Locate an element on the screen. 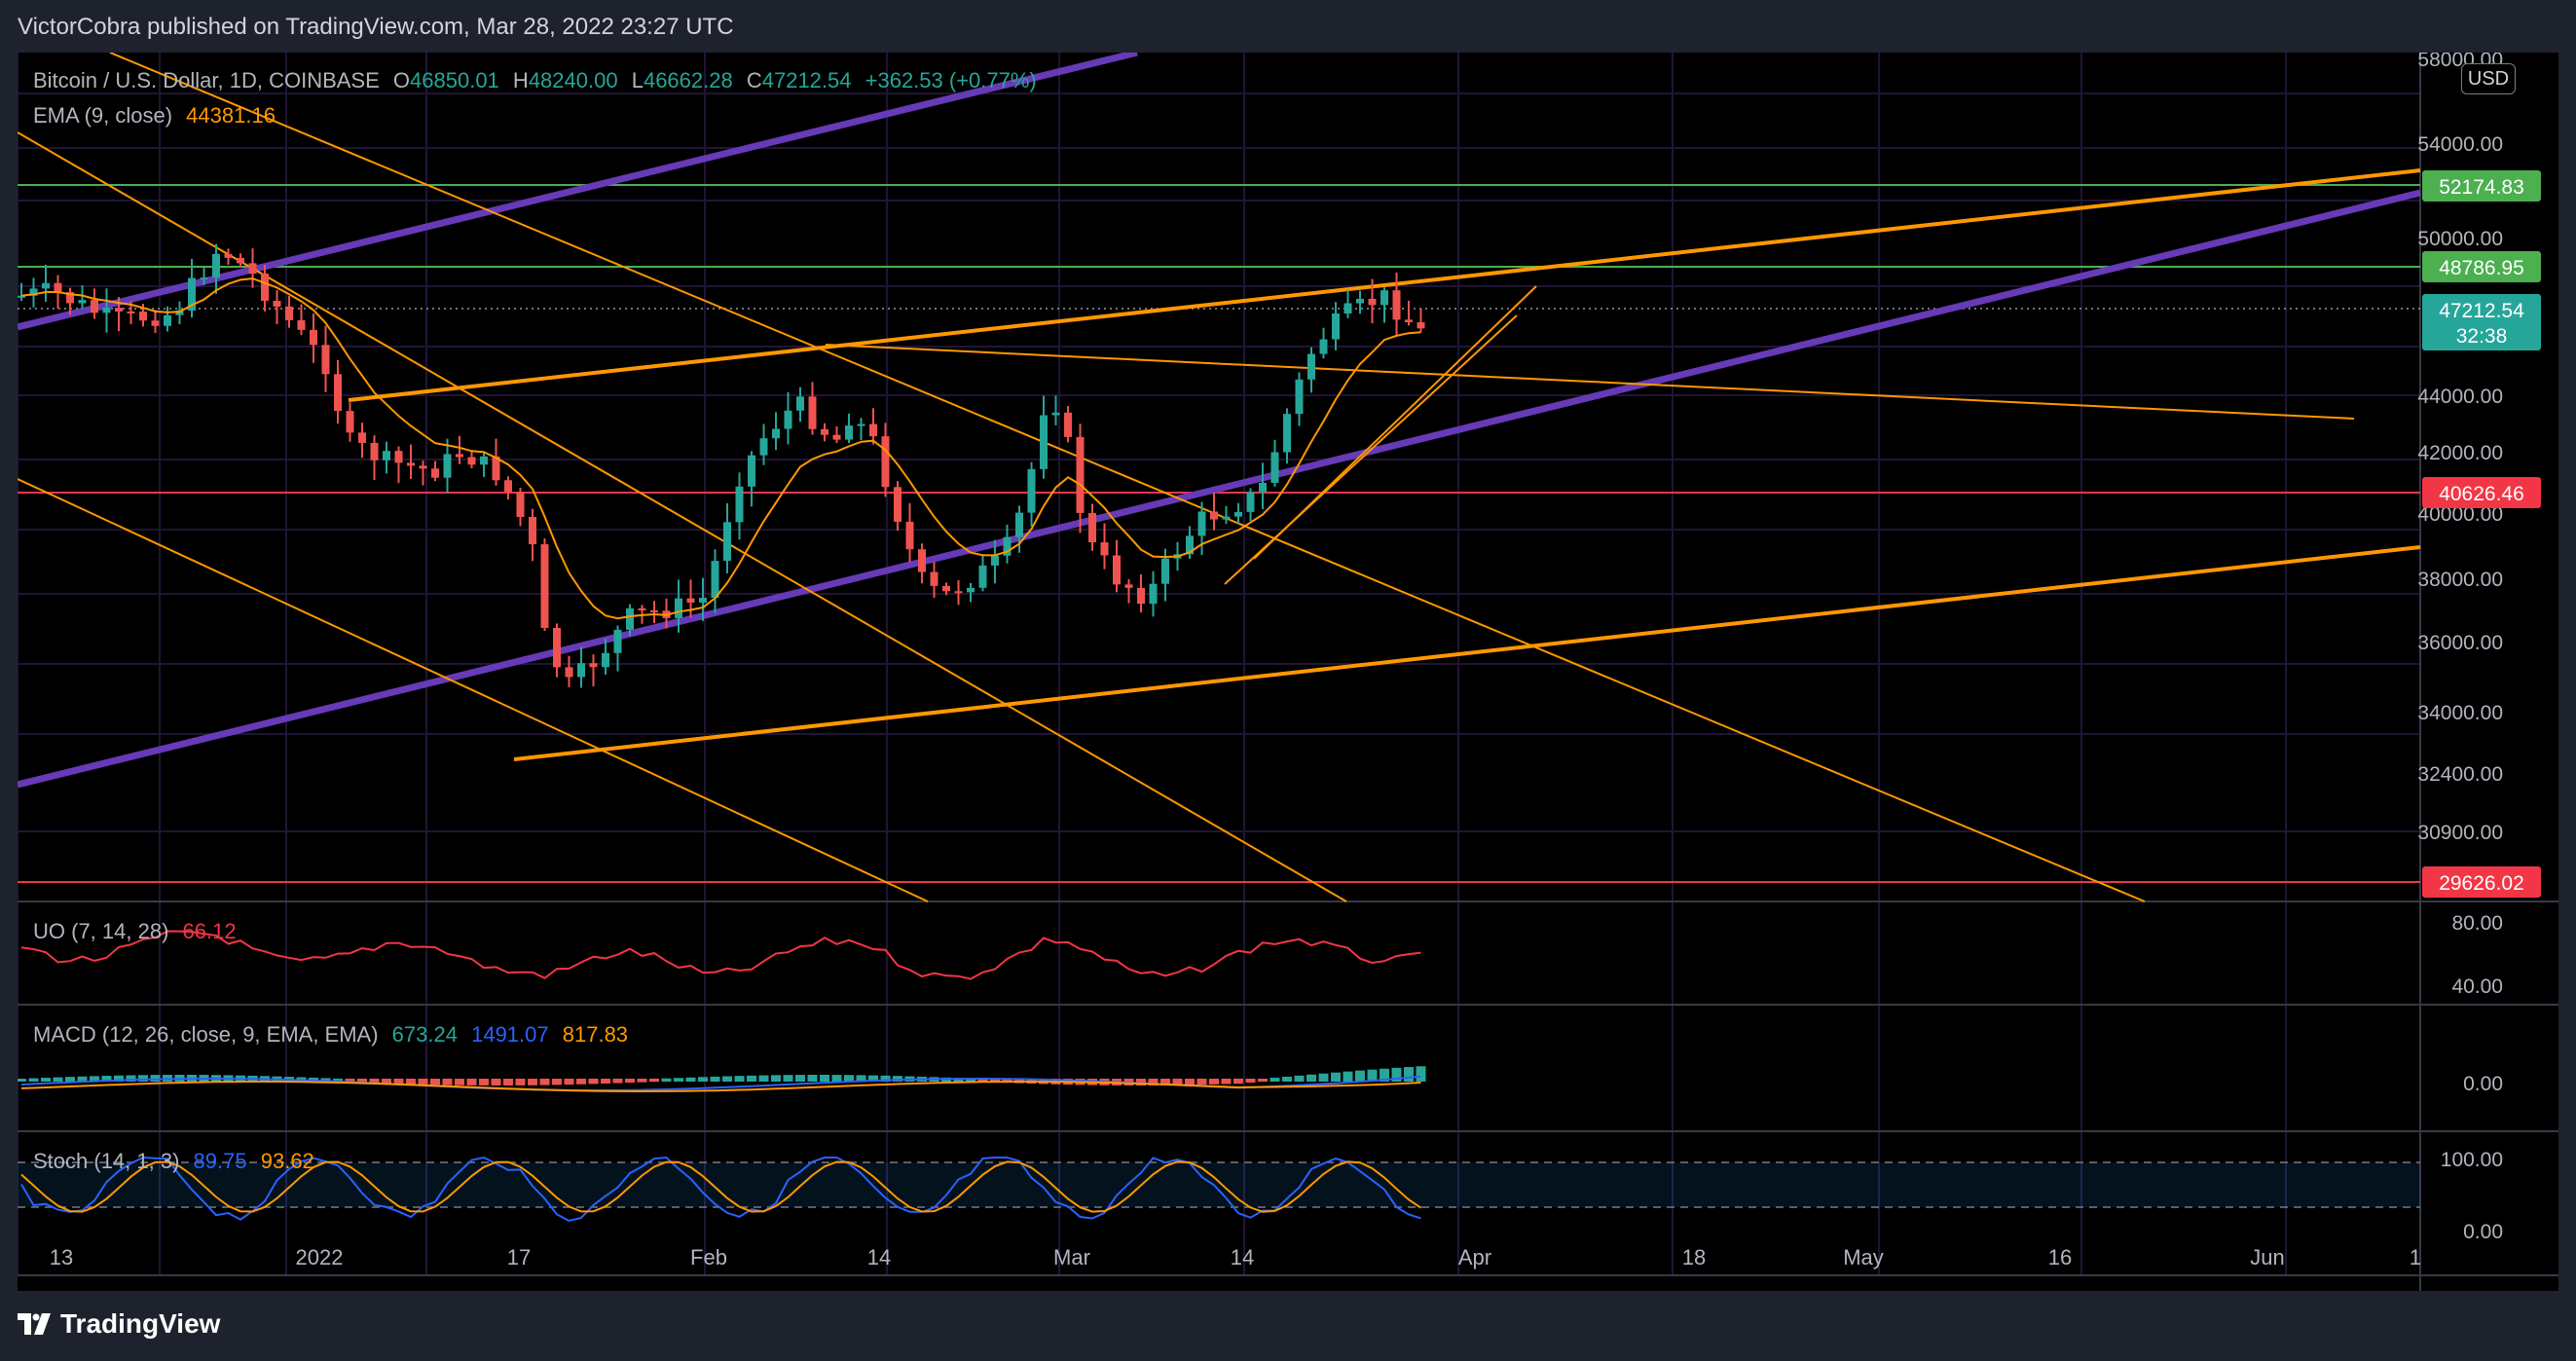  time-axis-label: 14 is located at coordinates (1242, 1257).